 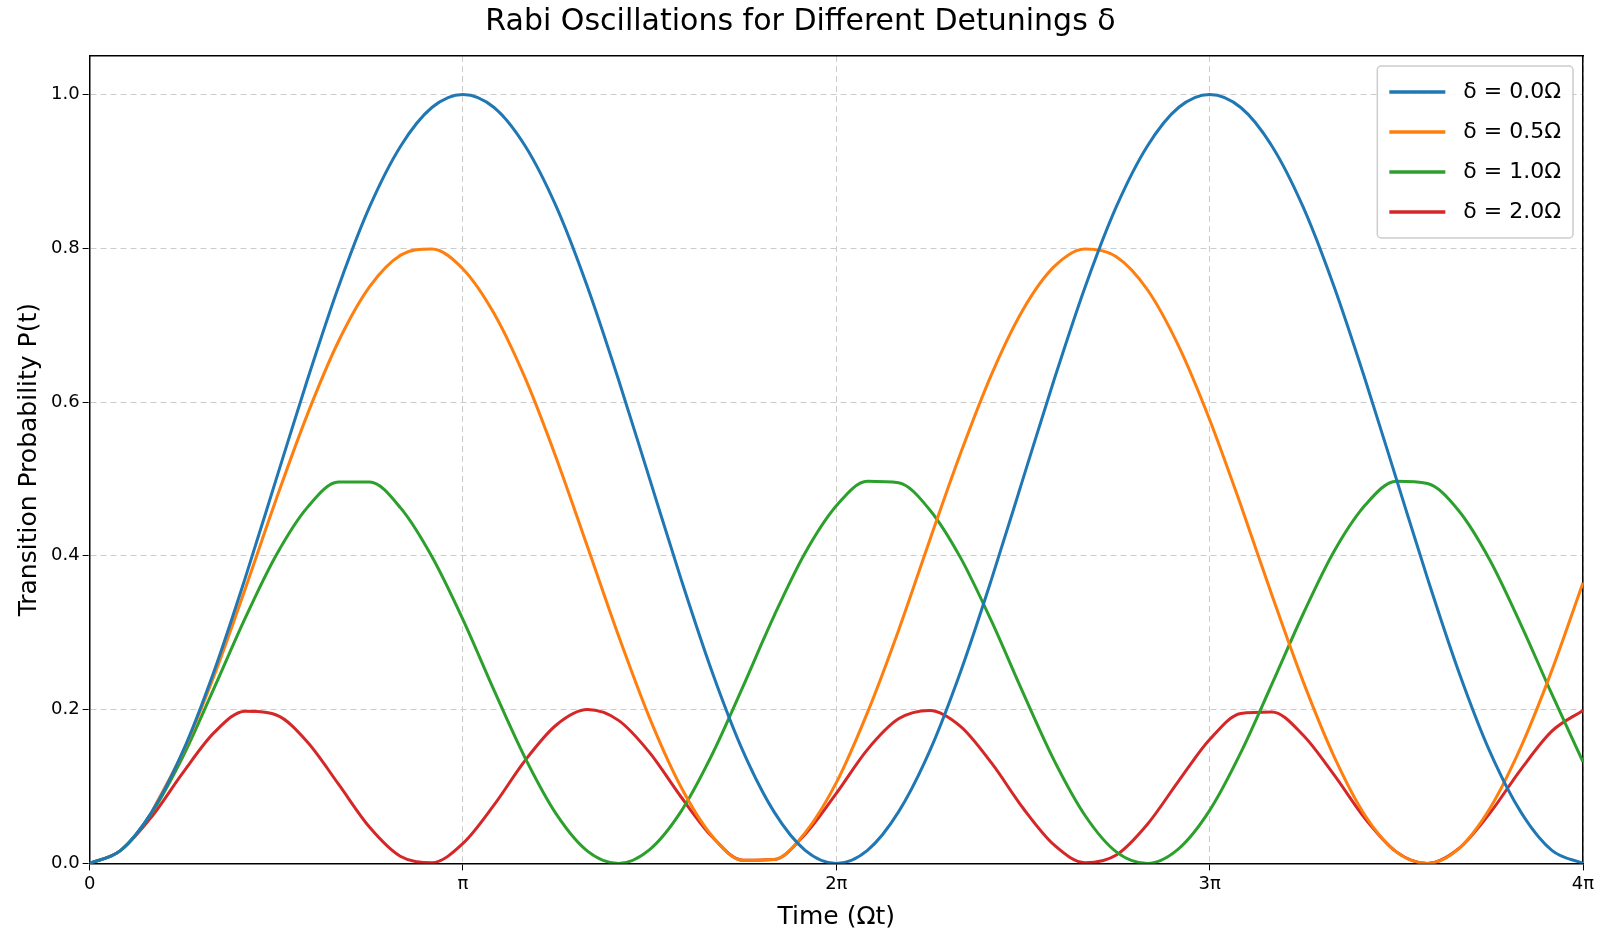 What do you see at coordinates (1512, 130) in the screenshot?
I see `legend-label: δ = 0.5Ω` at bounding box center [1512, 130].